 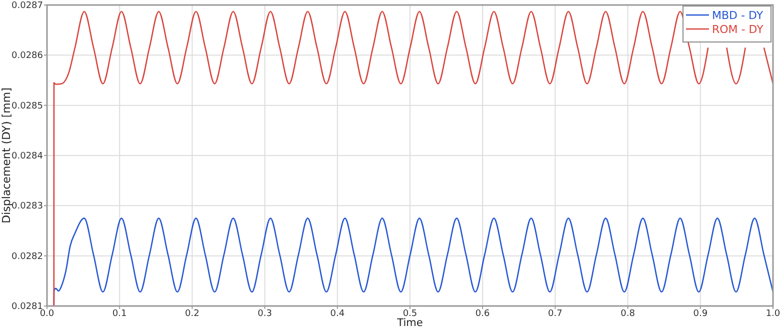 What do you see at coordinates (28, 56) in the screenshot?
I see `y-tick-label: 0.0286` at bounding box center [28, 56].